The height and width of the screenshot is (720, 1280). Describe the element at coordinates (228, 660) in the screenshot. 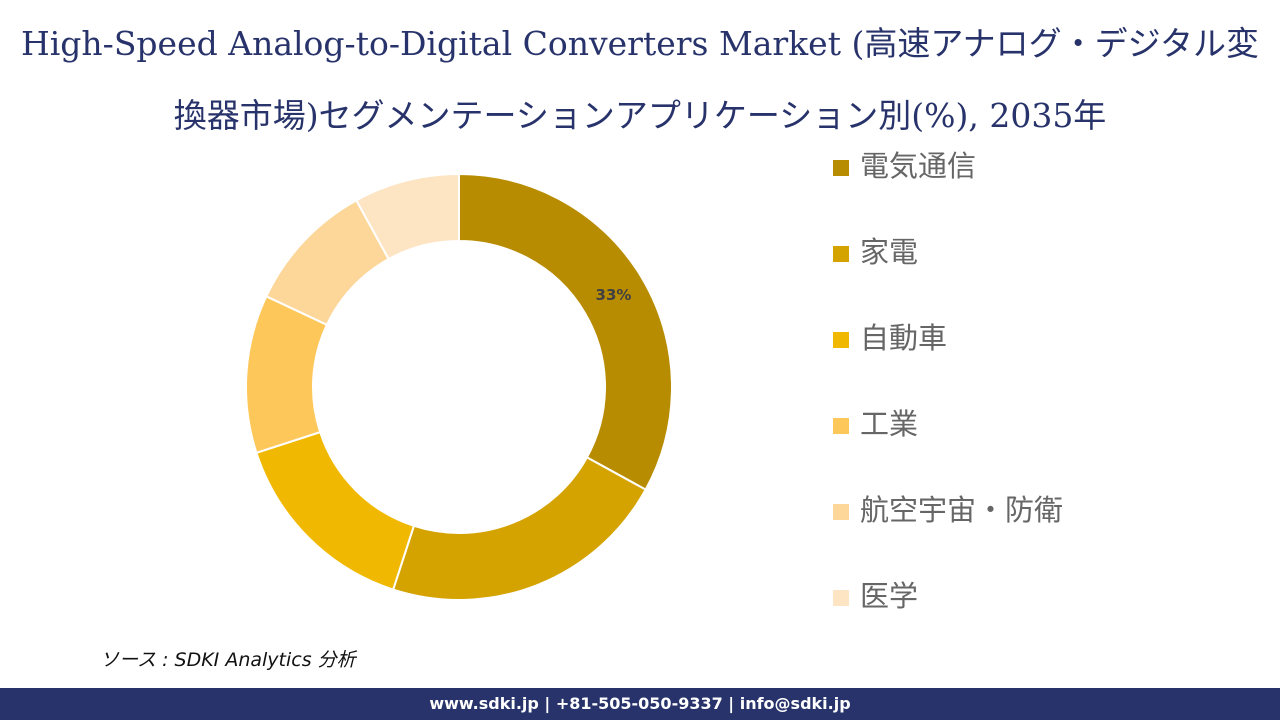

I see `source: ソース : SDKI Analytics 分析` at that location.